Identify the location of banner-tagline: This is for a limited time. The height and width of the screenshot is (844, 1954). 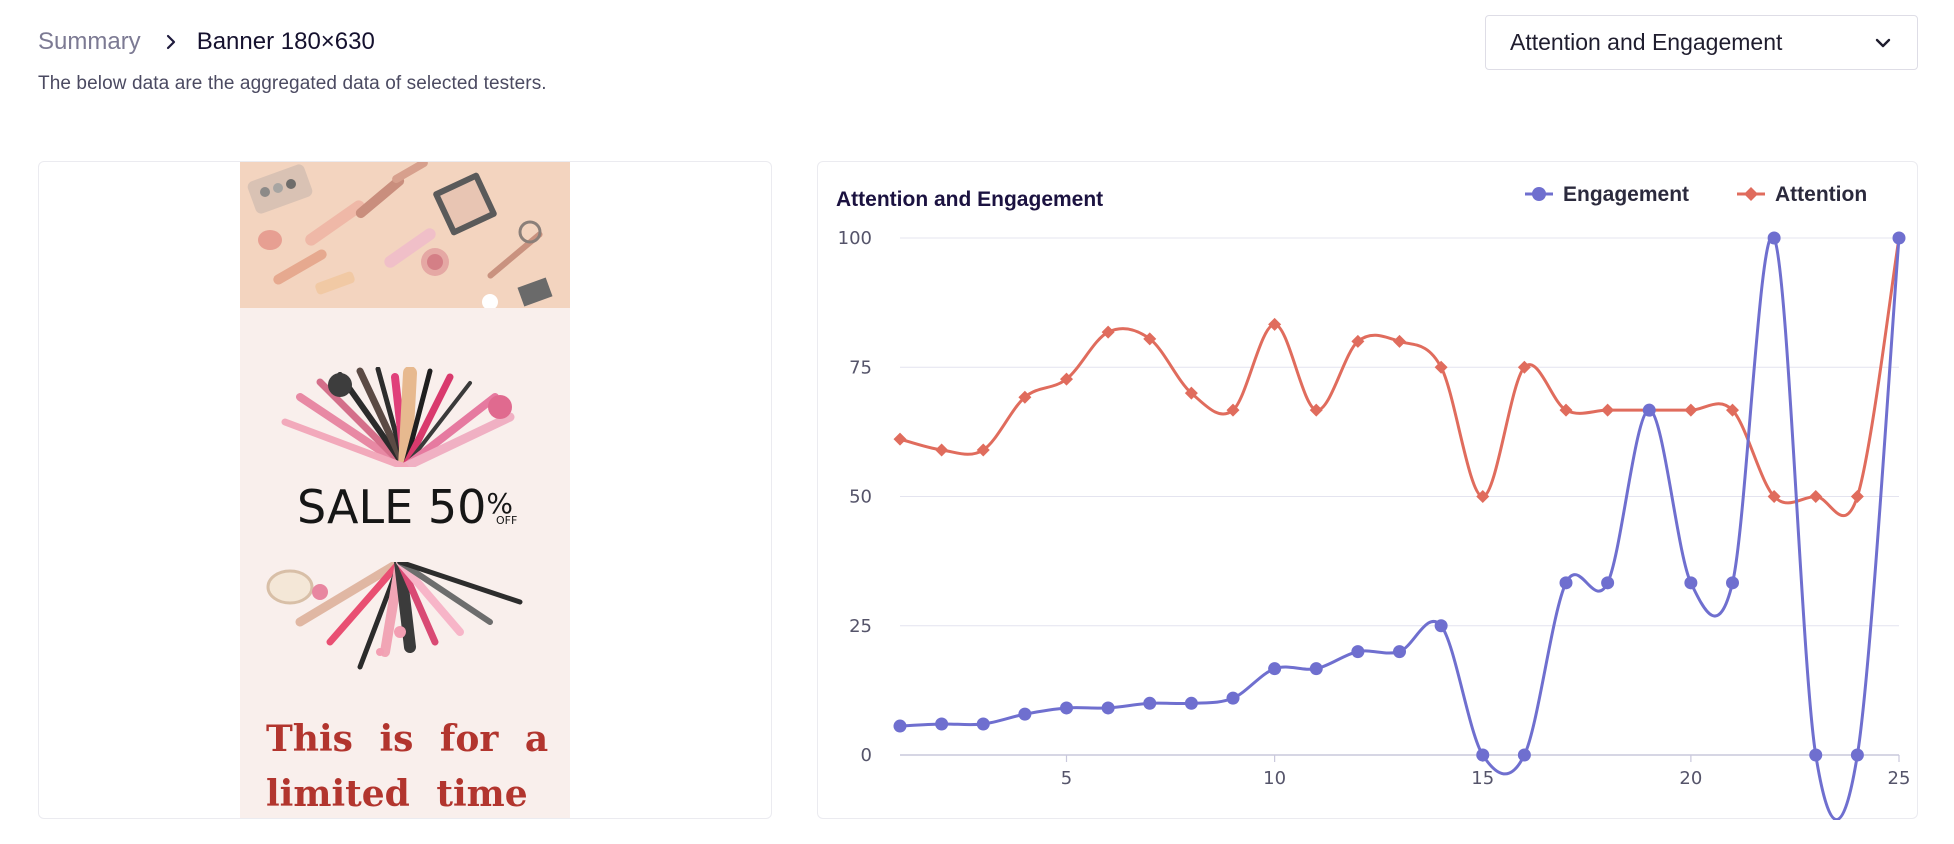
(407, 766).